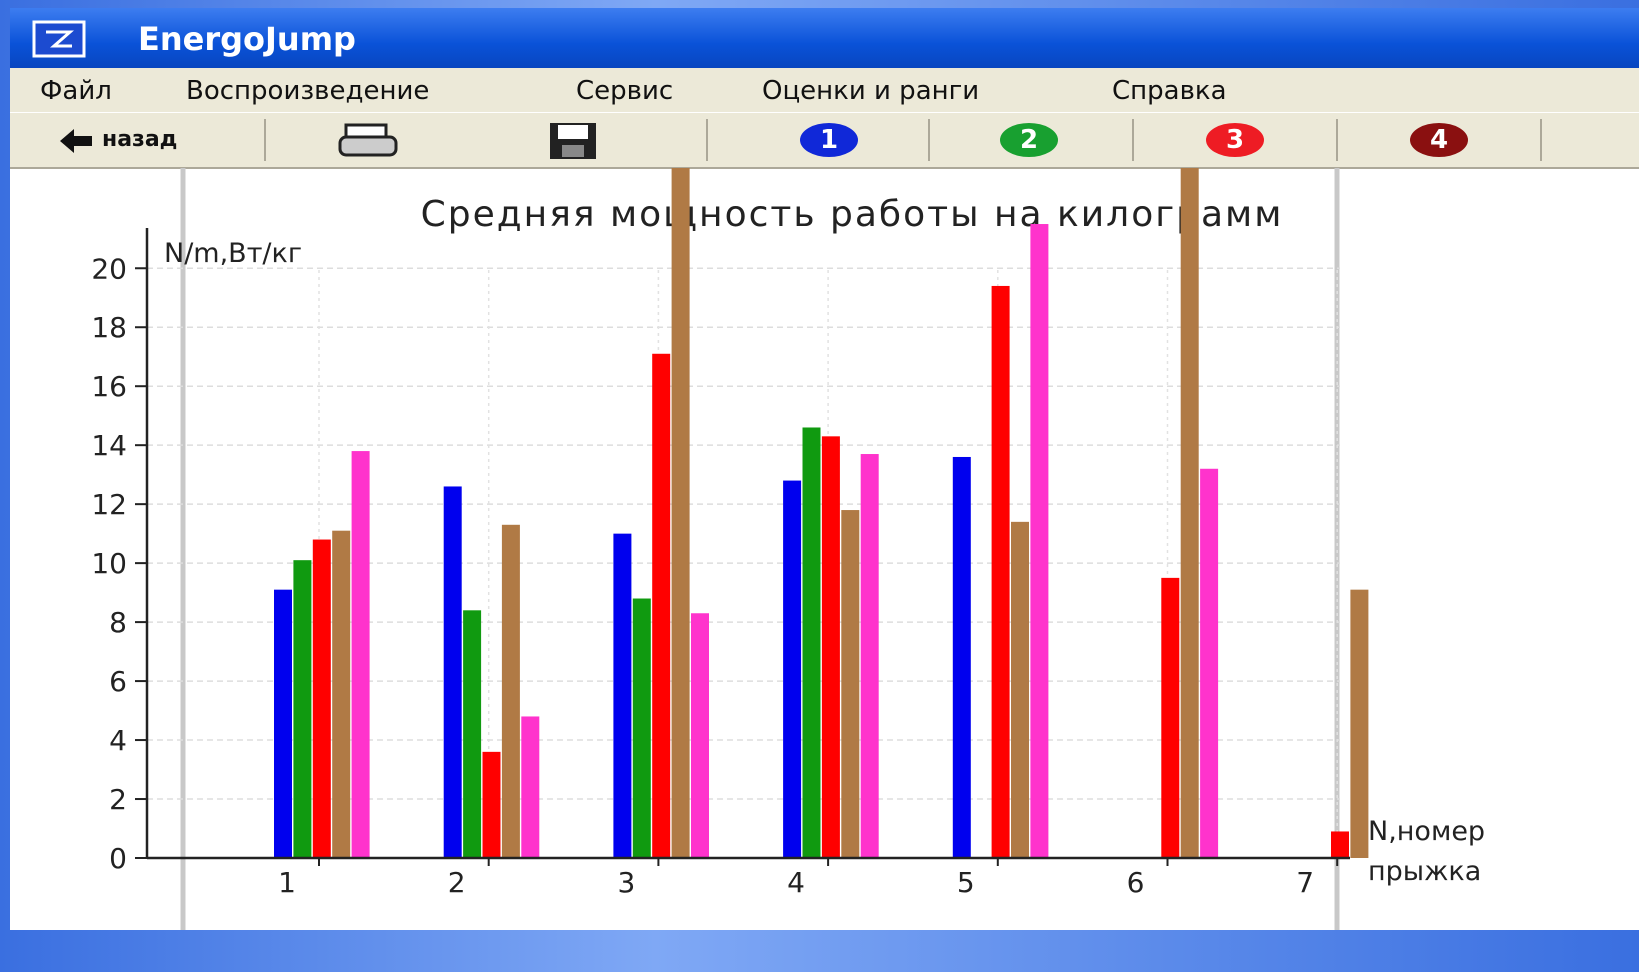 This screenshot has height=972, width=1639. What do you see at coordinates (140, 139) in the screenshot?
I see `back-button: назад` at bounding box center [140, 139].